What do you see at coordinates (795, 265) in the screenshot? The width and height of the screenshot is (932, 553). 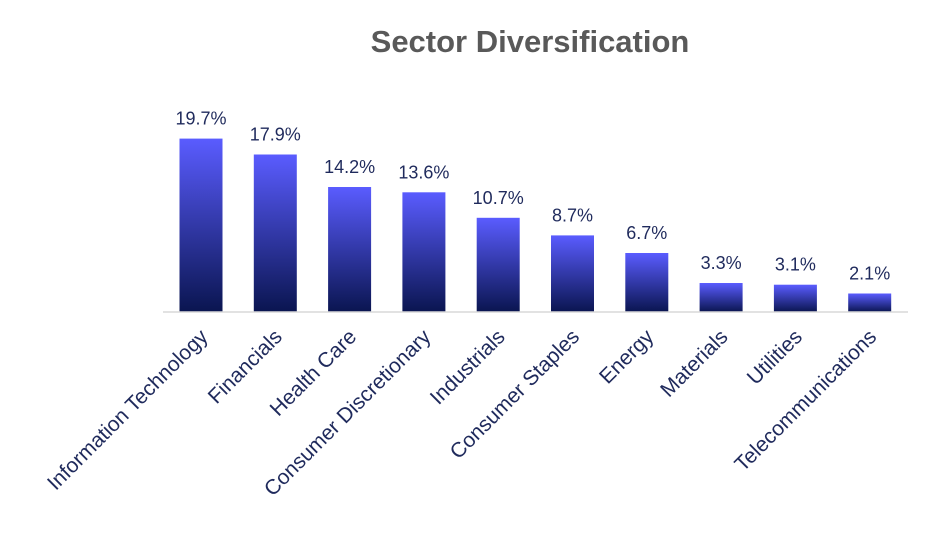 I see `data-label-utilities: 3.1%` at bounding box center [795, 265].